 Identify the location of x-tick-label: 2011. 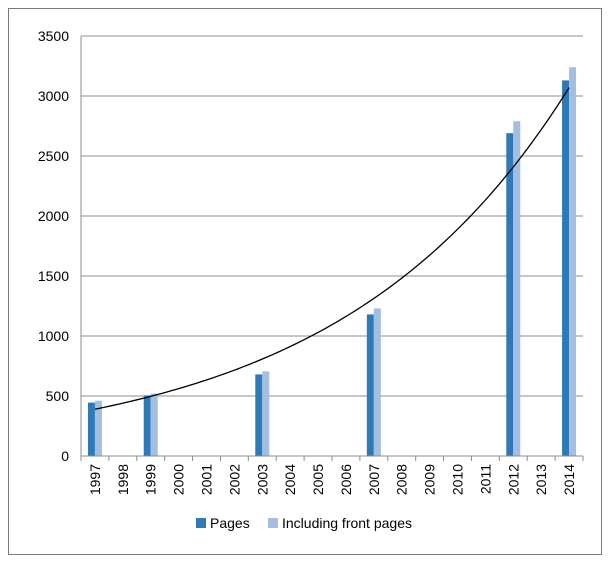
(485, 479).